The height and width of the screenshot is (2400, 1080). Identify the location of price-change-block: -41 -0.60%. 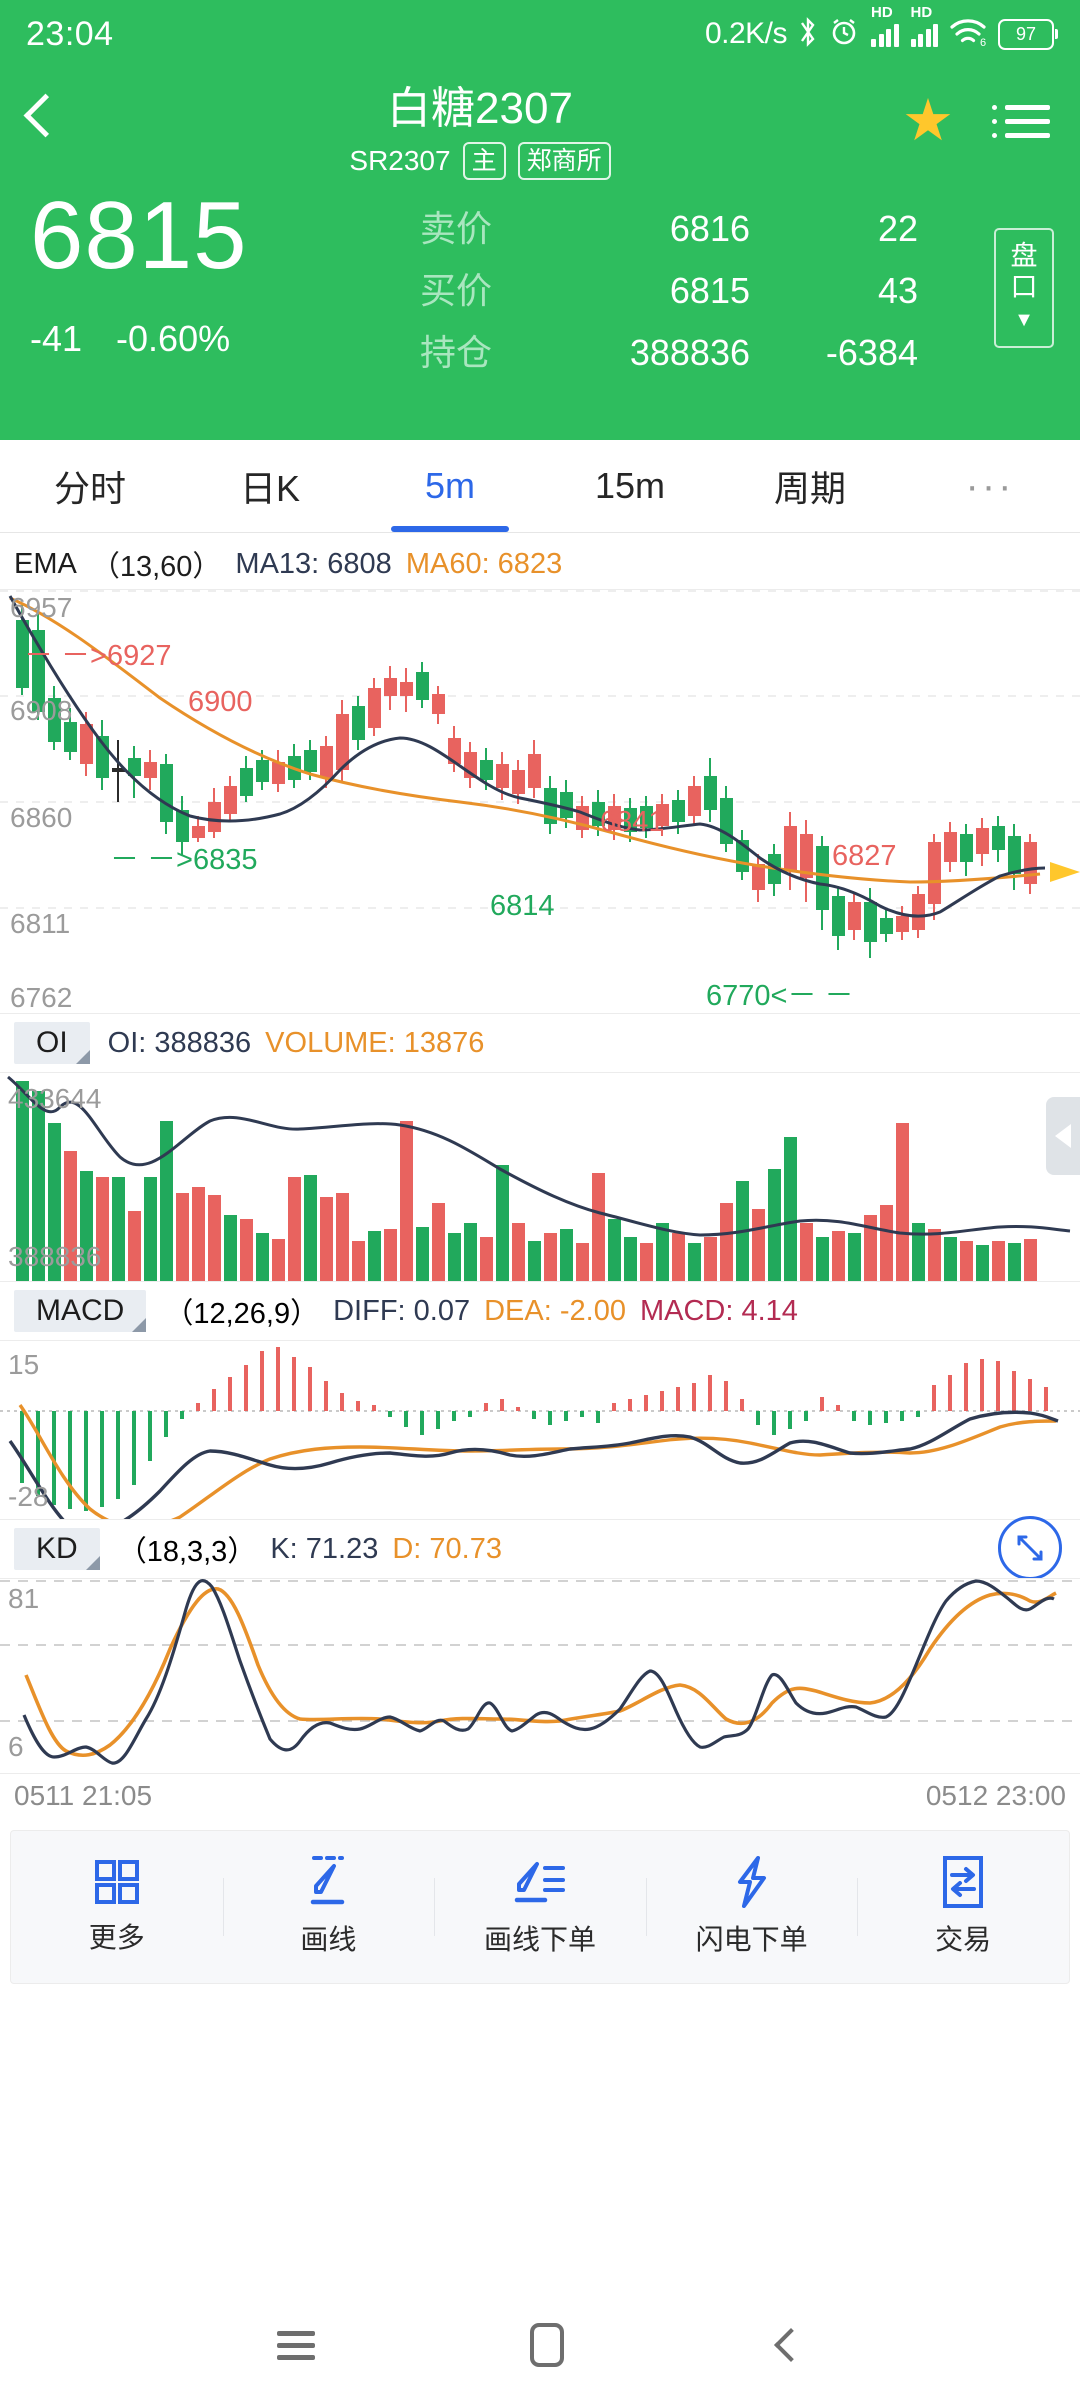
(225, 339).